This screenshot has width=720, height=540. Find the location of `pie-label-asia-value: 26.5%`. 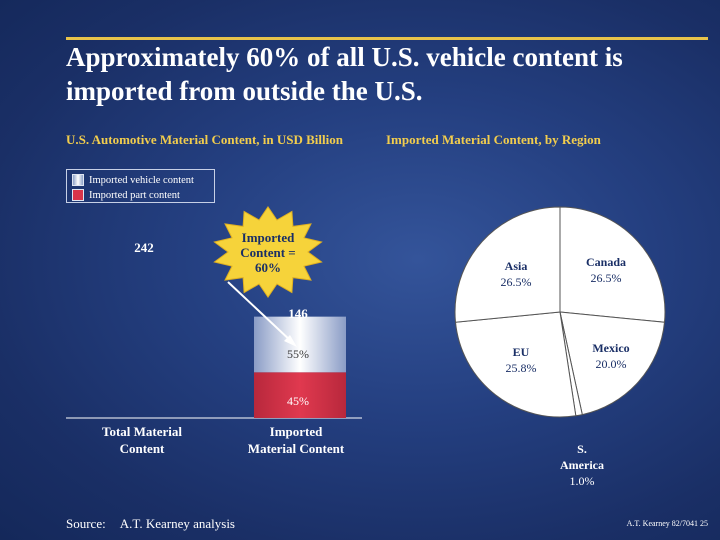

pie-label-asia-value: 26.5% is located at coordinates (516, 282).